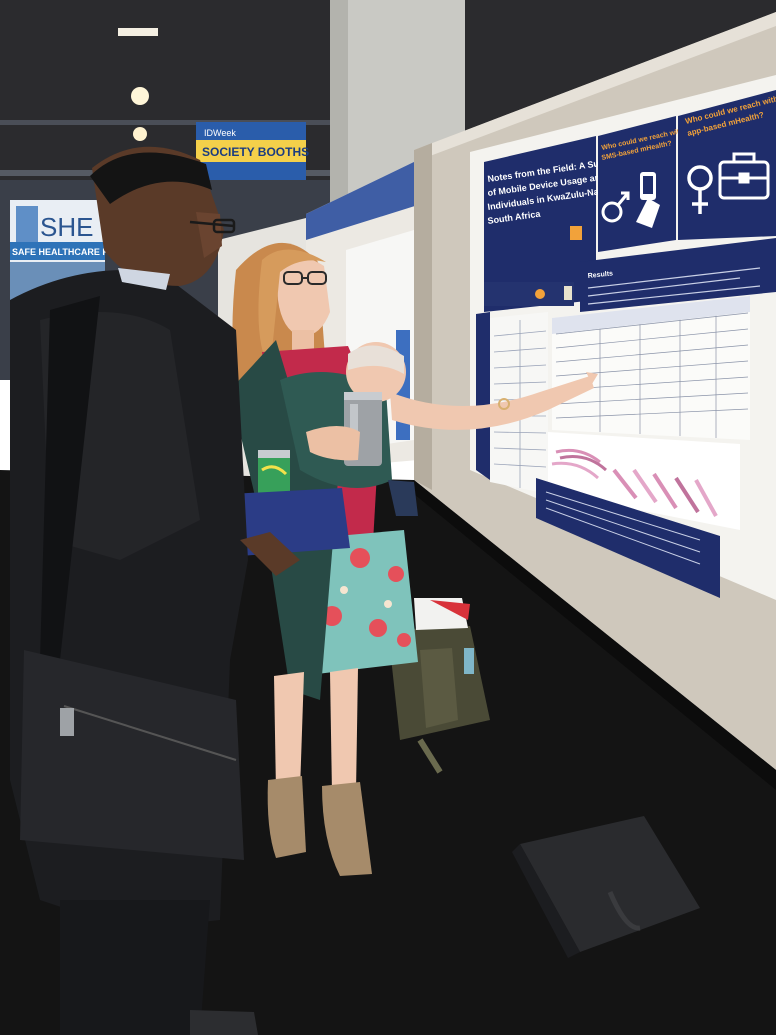  Describe the element at coordinates (678, 275) in the screenshot. I see `poster-results-block` at that location.